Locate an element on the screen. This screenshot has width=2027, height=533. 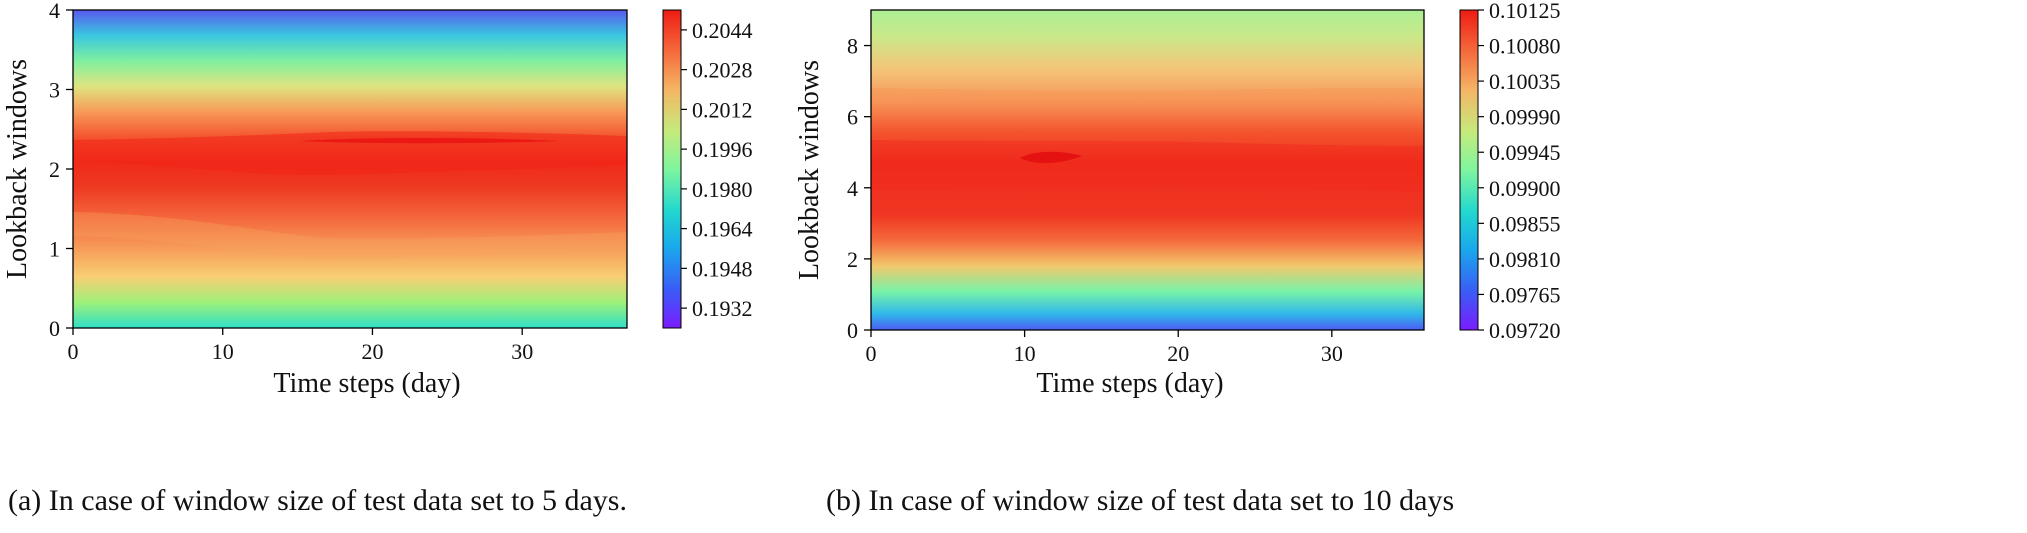
panel-a-ylabel: Lookback windows is located at coordinates (17, 169).